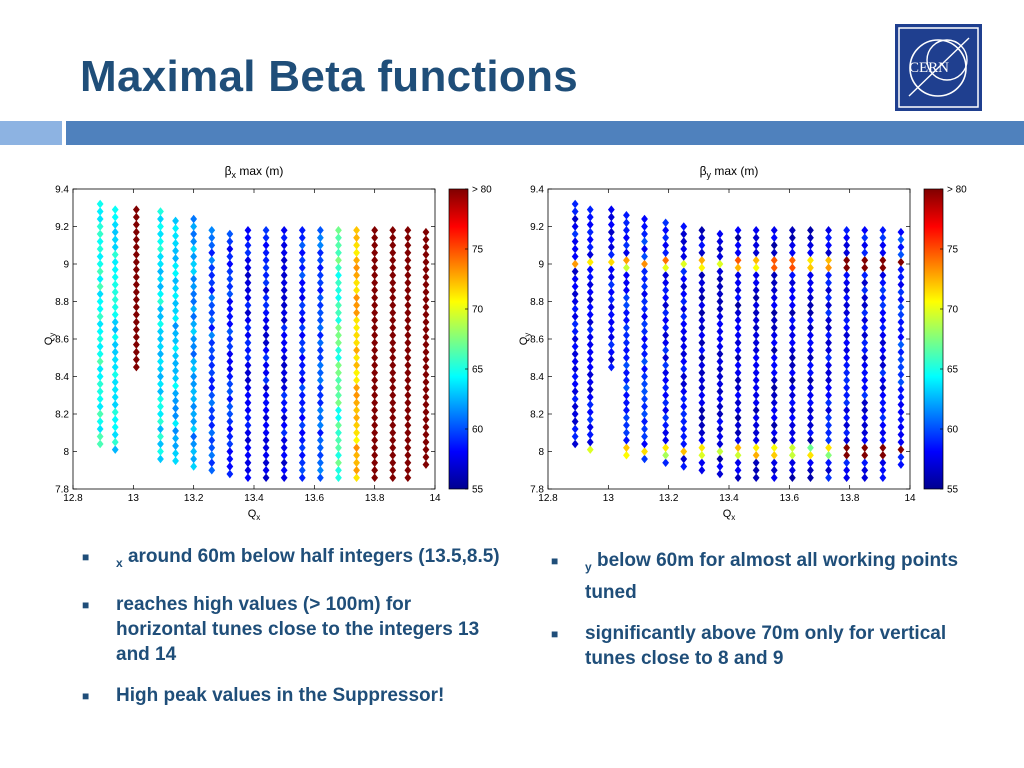 The height and width of the screenshot is (768, 1024). Describe the element at coordinates (729, 515) in the screenshot. I see `x-axis-label: Qx` at that location.